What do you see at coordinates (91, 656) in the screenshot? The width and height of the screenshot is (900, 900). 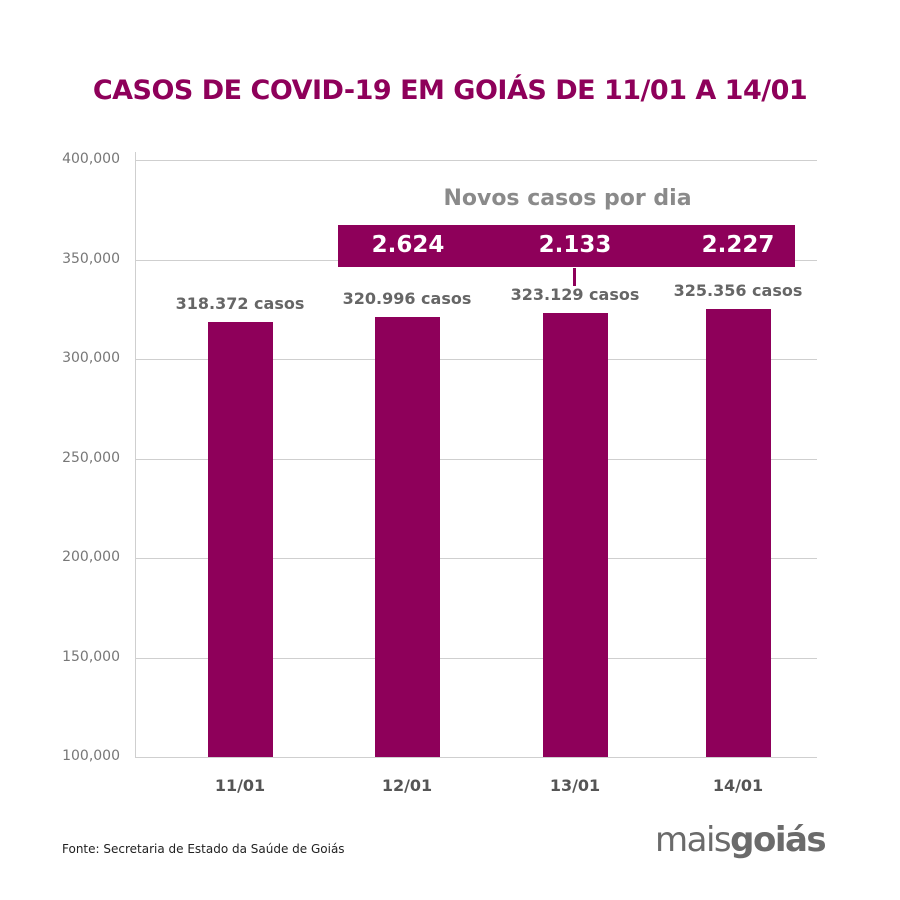 I see `y-tick-label: 150,000` at bounding box center [91, 656].